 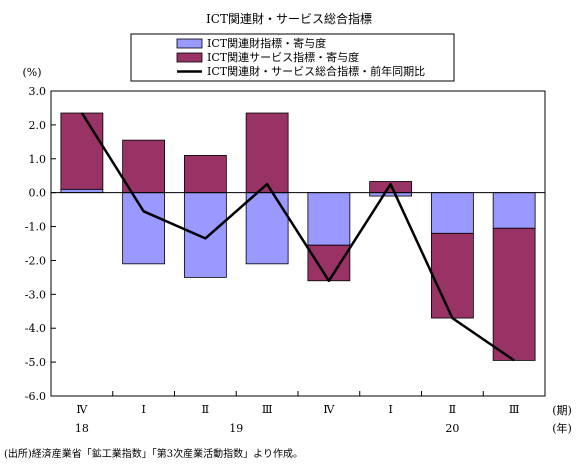 I want to click on legend-swatch-goods, so click(x=189, y=43).